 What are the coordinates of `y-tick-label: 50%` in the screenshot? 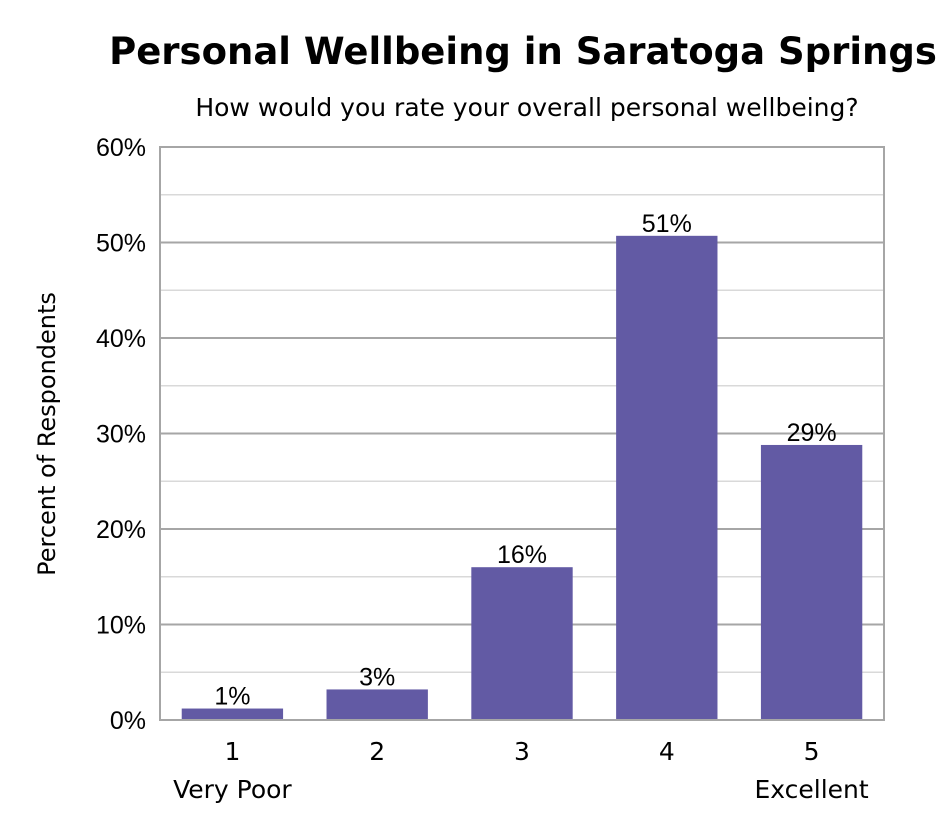 It's located at (121, 244).